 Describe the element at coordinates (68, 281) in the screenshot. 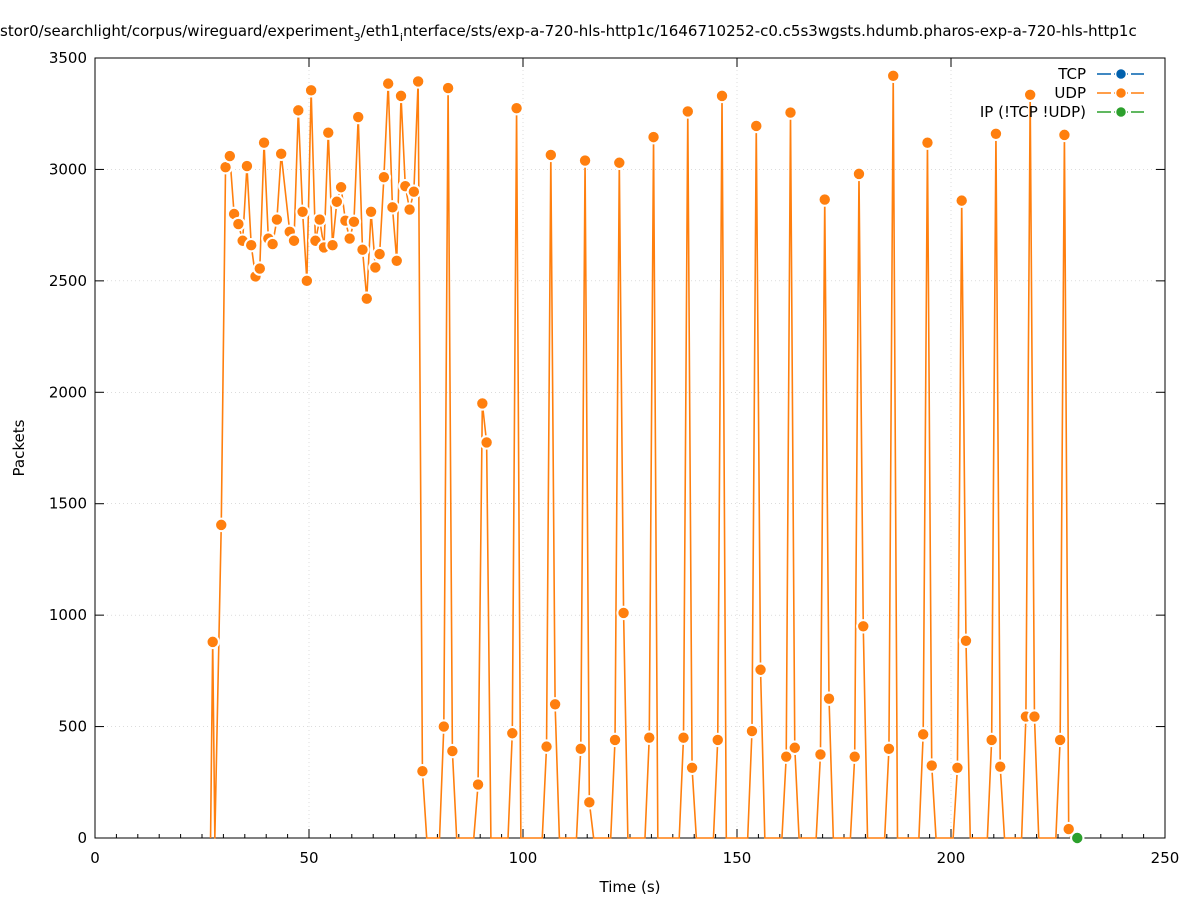

I see `y-tick-label: 2500` at that location.